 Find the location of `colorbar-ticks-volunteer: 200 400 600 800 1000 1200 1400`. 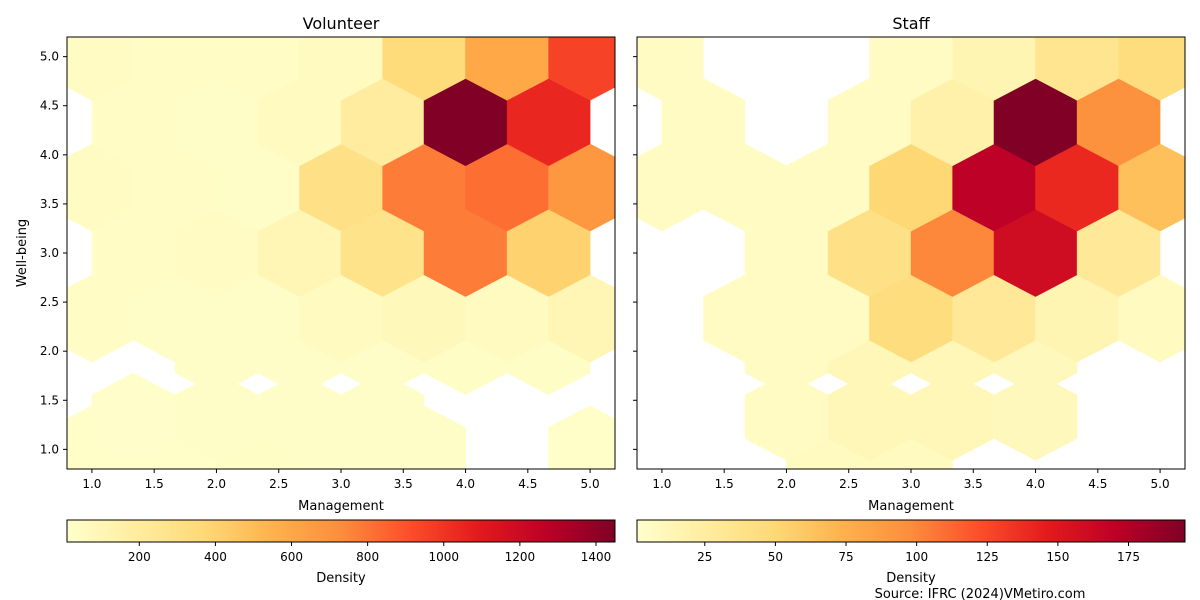

colorbar-ticks-volunteer: 200 400 600 800 1000 1200 1400 is located at coordinates (369, 553).